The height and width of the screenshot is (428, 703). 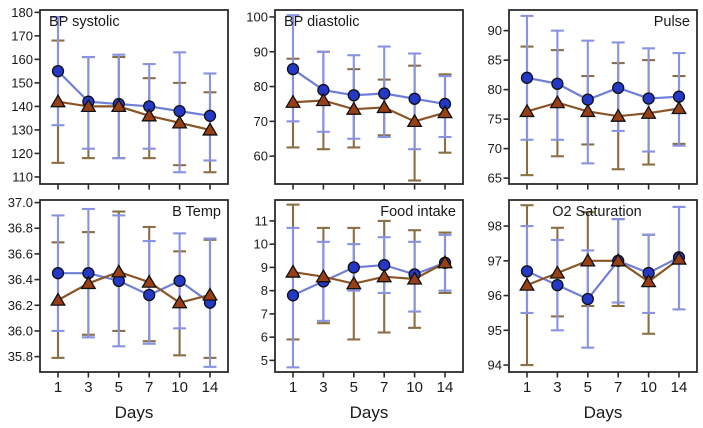 I want to click on y-tick-label: 35.8, so click(x=20, y=356).